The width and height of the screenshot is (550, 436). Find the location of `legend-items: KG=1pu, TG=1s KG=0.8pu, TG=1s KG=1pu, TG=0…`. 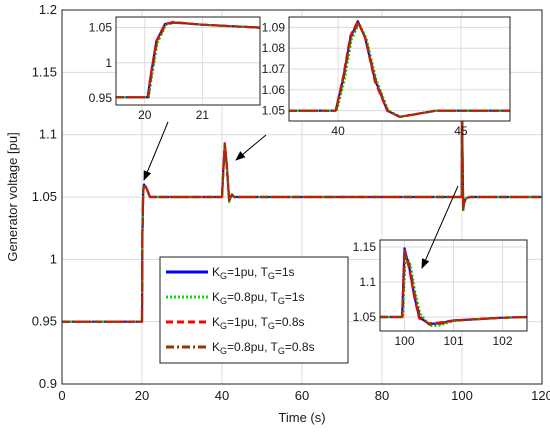

legend-items: KG=1pu, TG=1s KG=0.8pu, TG=1s KG=1pu, TG=0… is located at coordinates (240, 310).